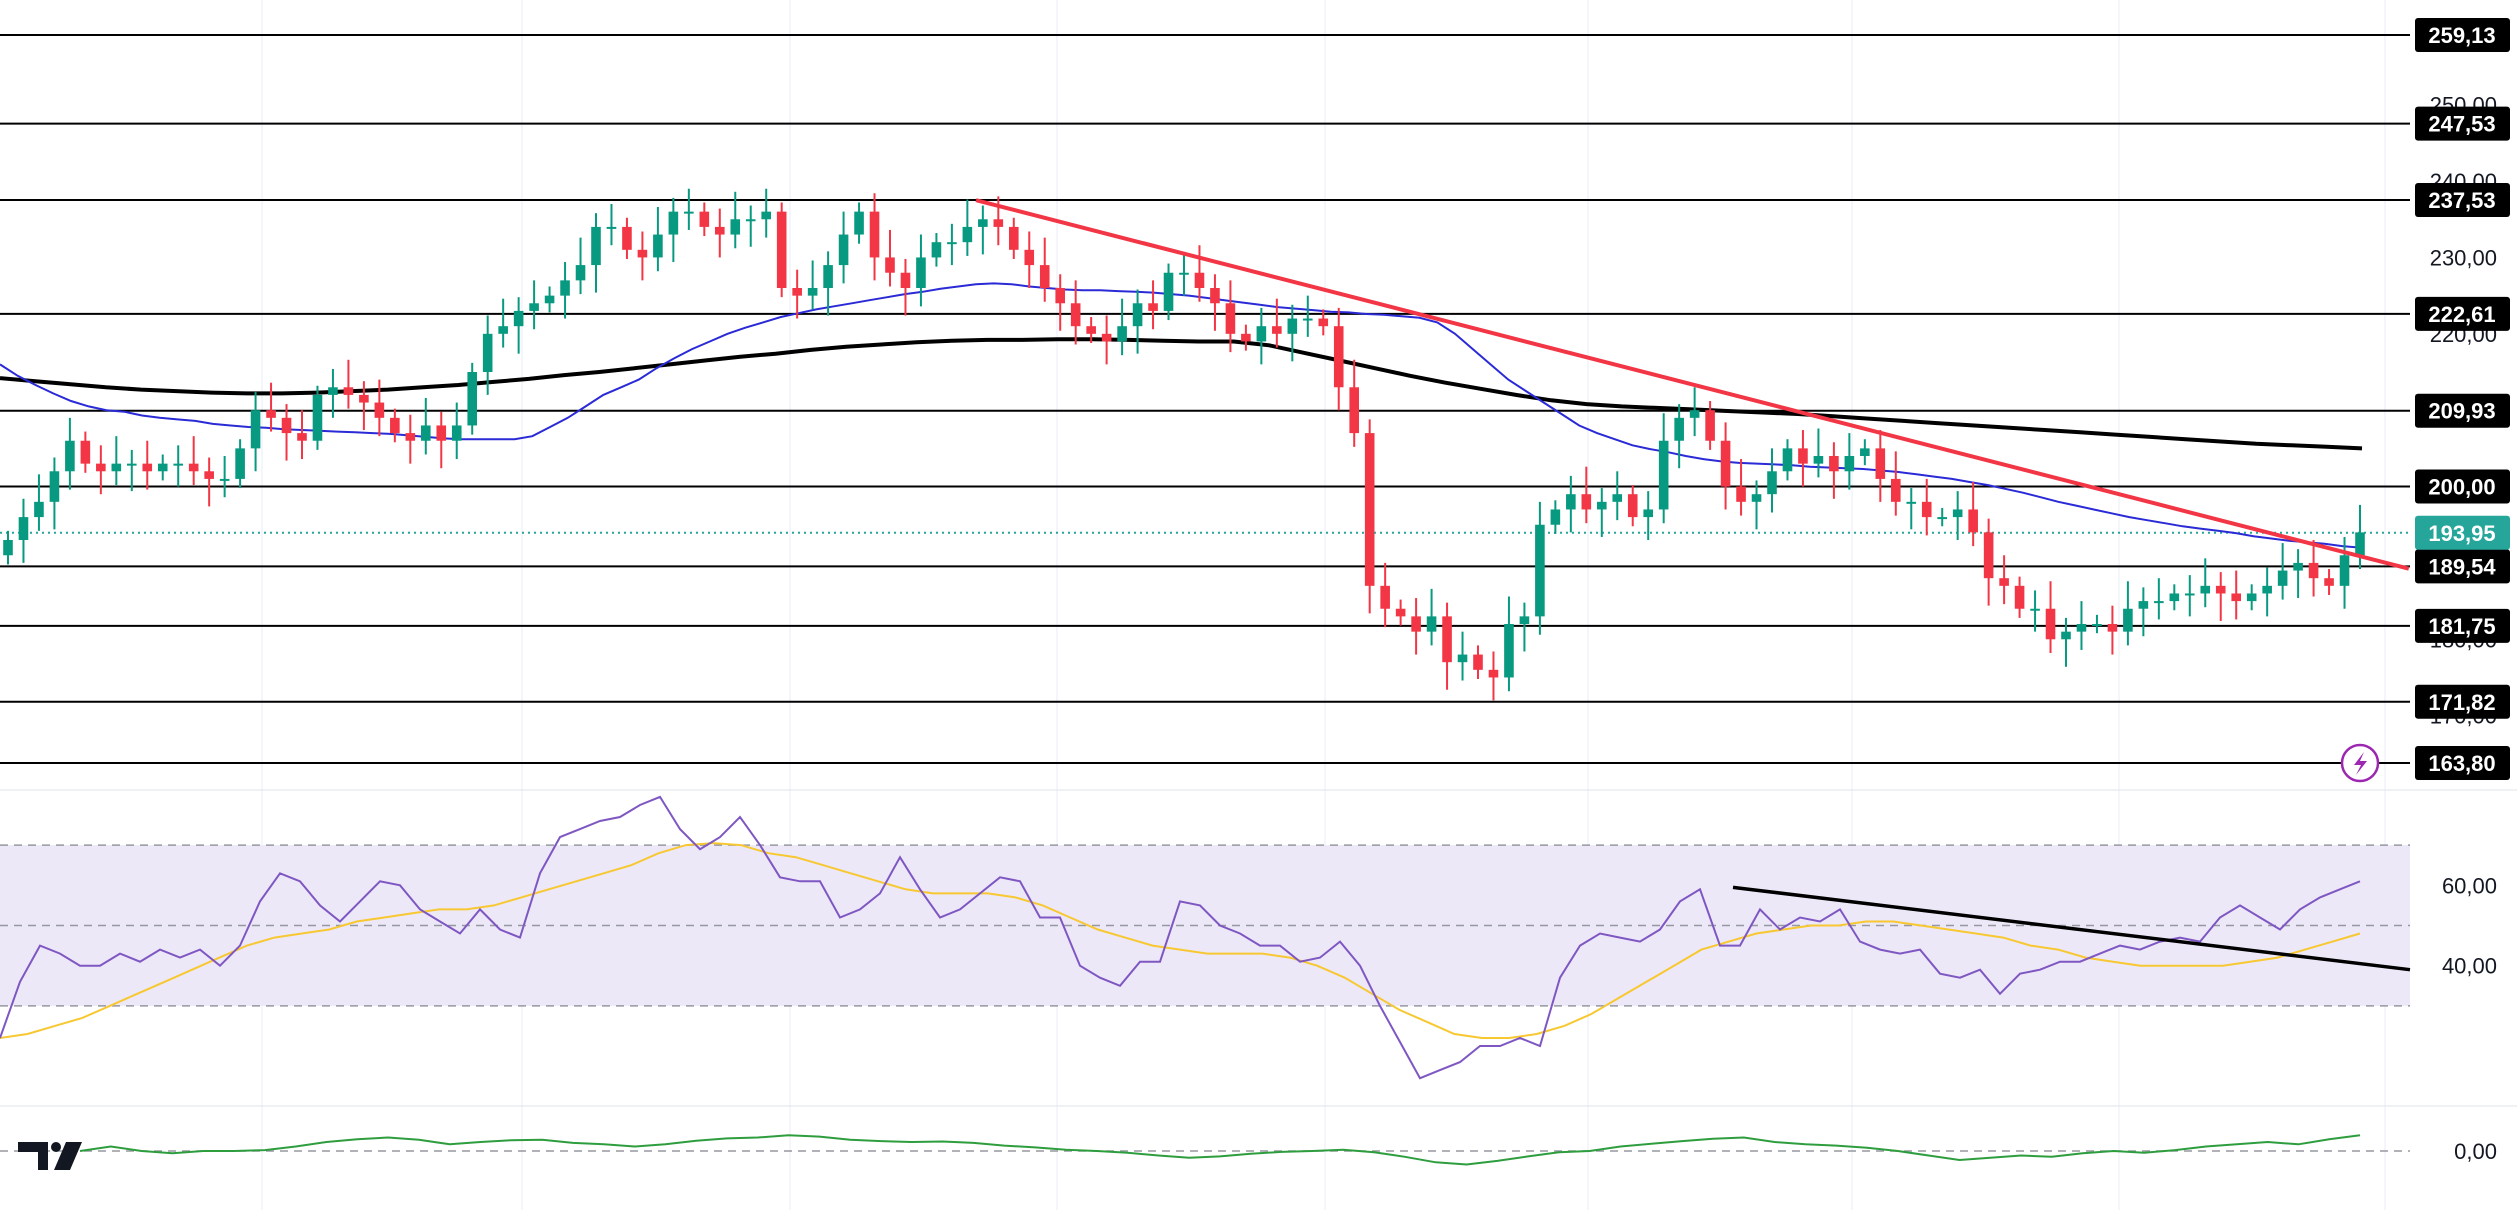  I want to click on ema-200-line, so click(1181, 394).